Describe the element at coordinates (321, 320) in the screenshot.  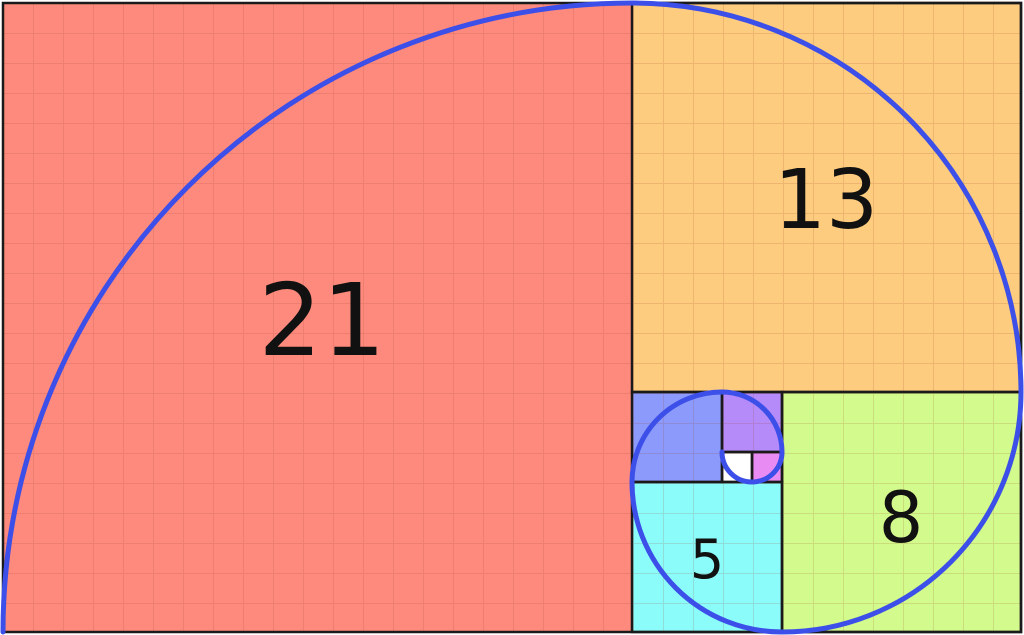
I see `label-21: 21` at that location.